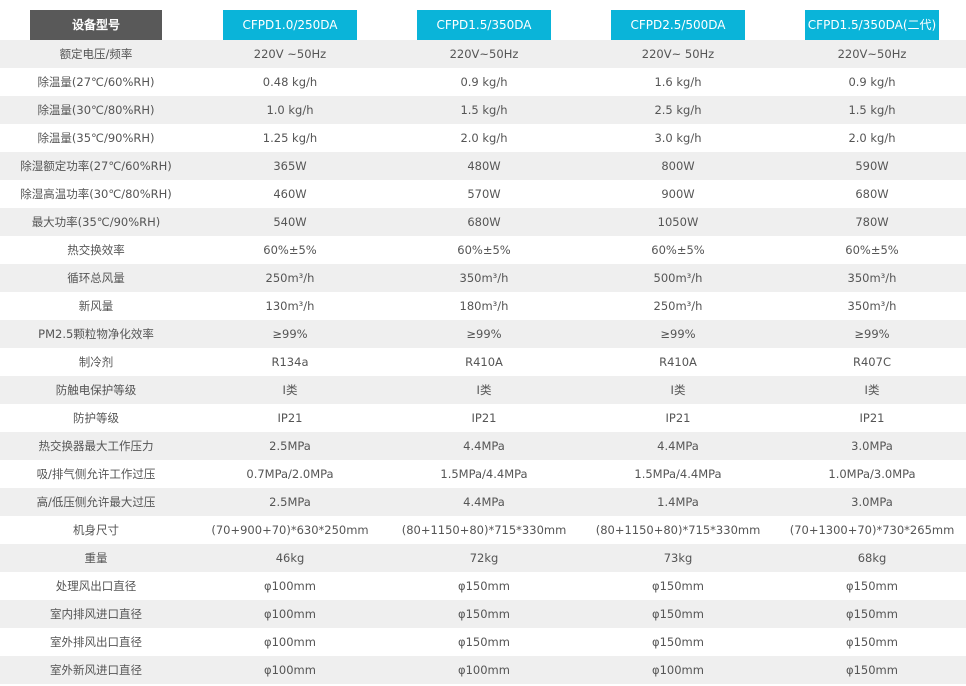  I want to click on spec-value: 1.5MPa/4.4MPa, so click(484, 474).